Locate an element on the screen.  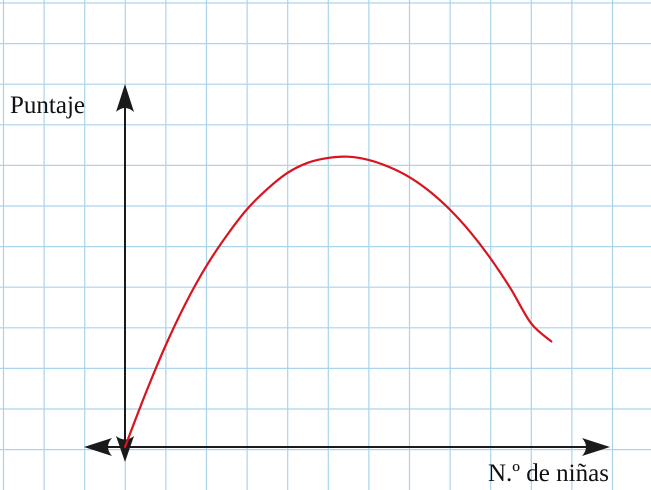
x-axis-arrow-right is located at coordinates (596, 447).